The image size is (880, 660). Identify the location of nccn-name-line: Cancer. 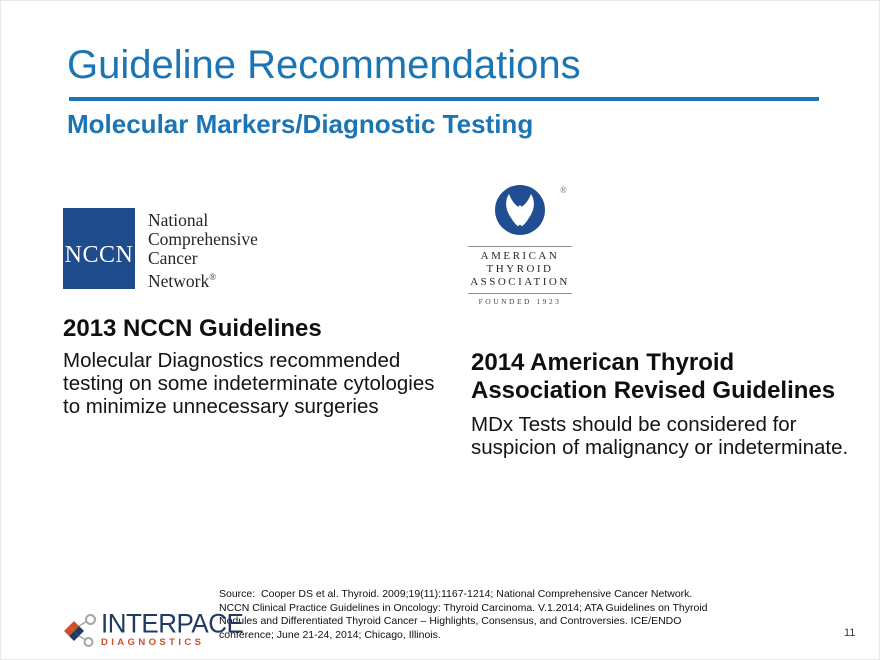
(173, 258).